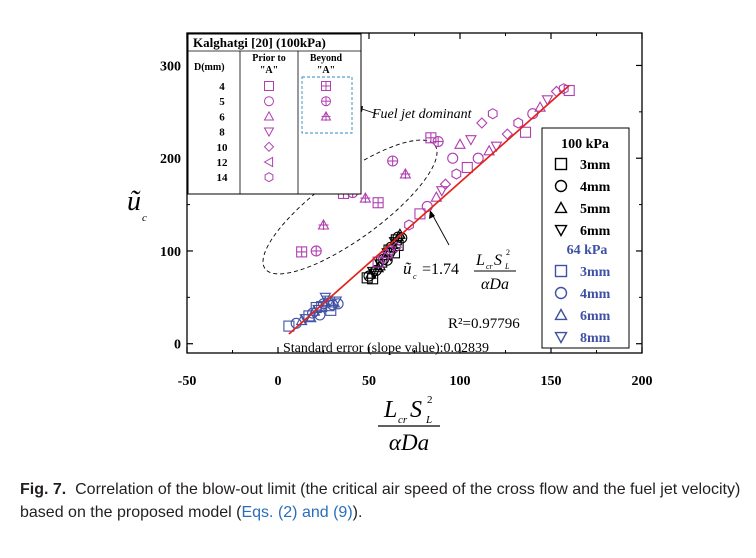  What do you see at coordinates (409, 424) in the screenshot?
I see `x-axis-label: L cr S L 2 αDa` at bounding box center [409, 424].